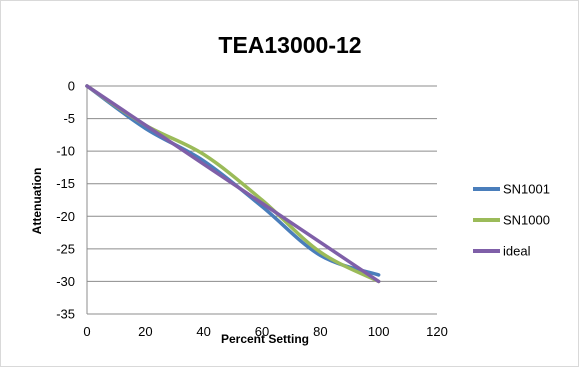 The height and width of the screenshot is (368, 579). Describe the element at coordinates (320, 331) in the screenshot. I see `x-tick-label: 80` at that location.